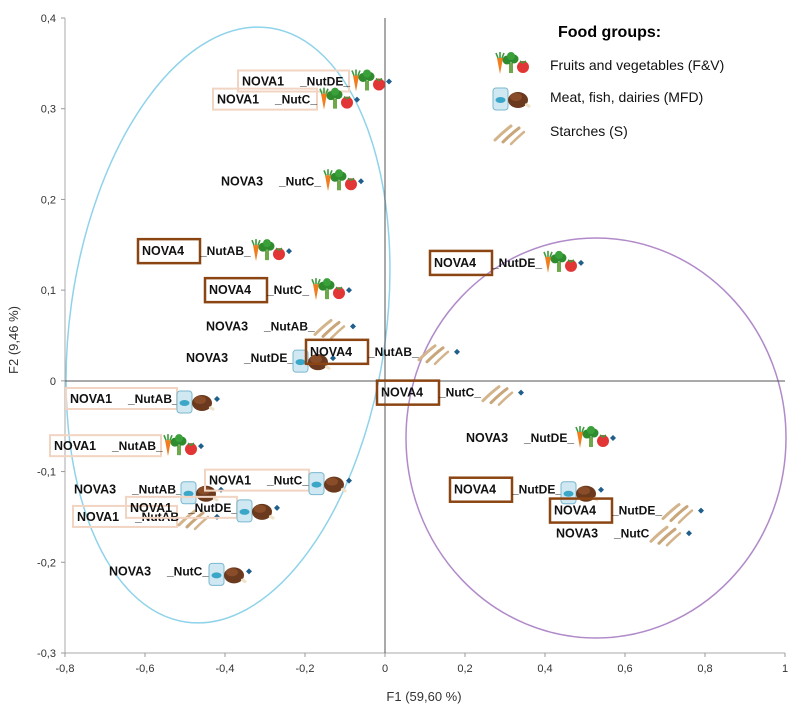 The image size is (789, 706). I want to click on x-tick-label: 0, so click(385, 669).